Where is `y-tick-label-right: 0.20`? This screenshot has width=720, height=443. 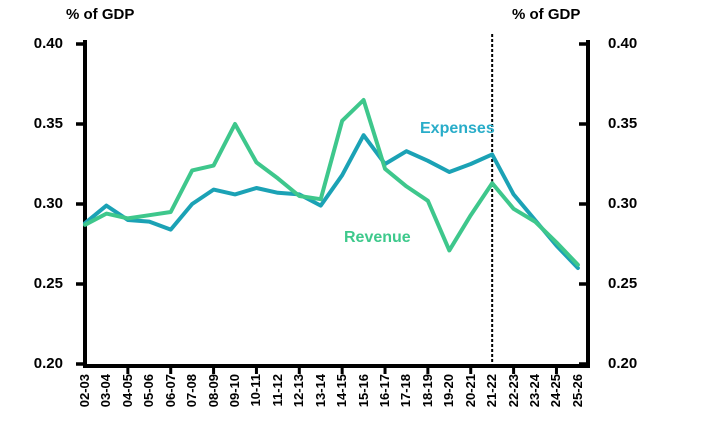 y-tick-label-right: 0.20 is located at coordinates (623, 363).